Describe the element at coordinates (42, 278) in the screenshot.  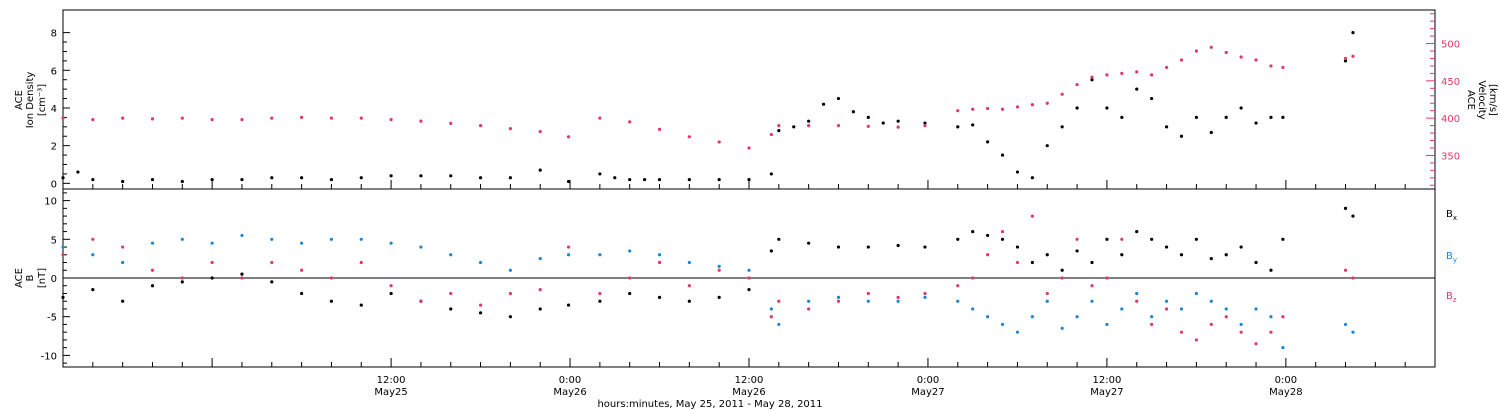
I see `bottom-ylabel-unit: [nT]` at that location.